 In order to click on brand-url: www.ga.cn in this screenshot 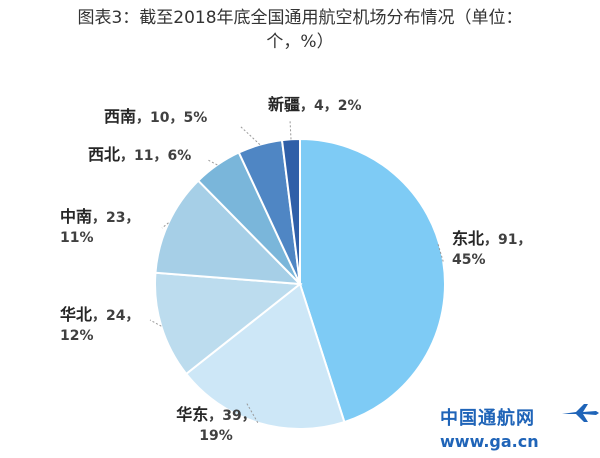, I will do `click(489, 441)`.